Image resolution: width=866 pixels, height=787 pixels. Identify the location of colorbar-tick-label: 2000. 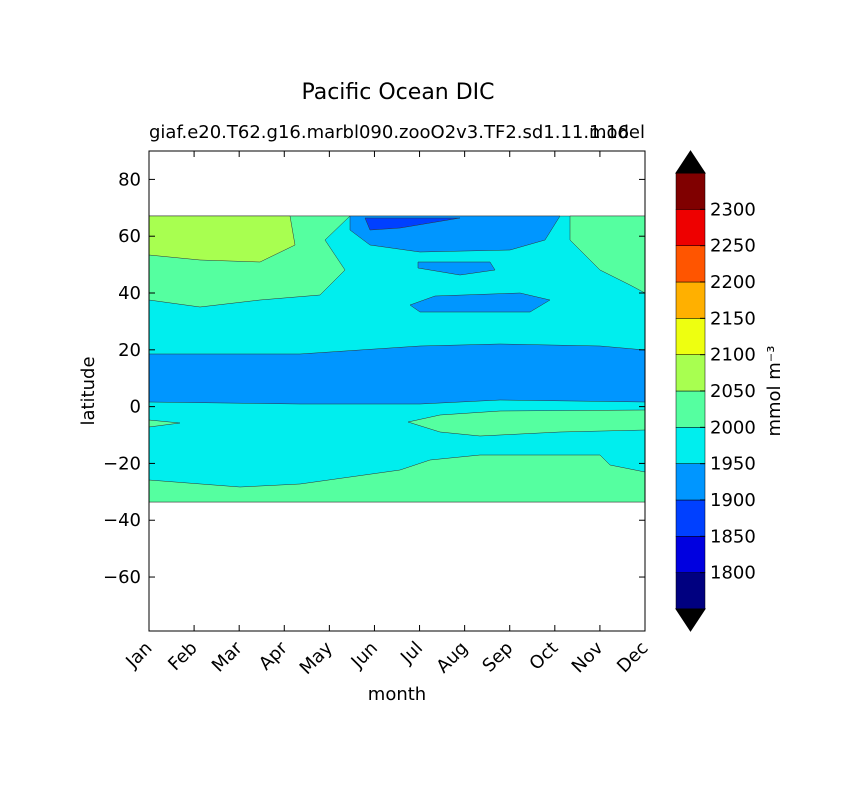
(733, 427).